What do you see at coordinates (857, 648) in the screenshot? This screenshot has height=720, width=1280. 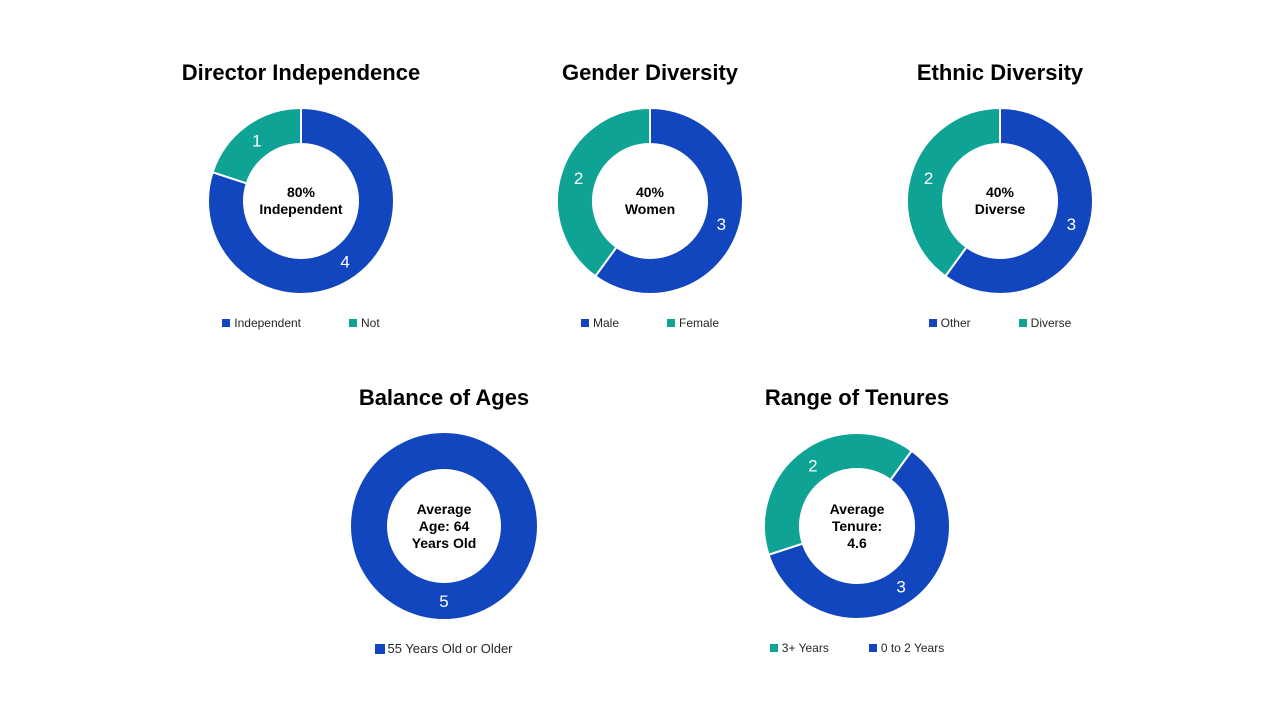 I see `chart-legend: 3+ Years 0 to 2 Years` at bounding box center [857, 648].